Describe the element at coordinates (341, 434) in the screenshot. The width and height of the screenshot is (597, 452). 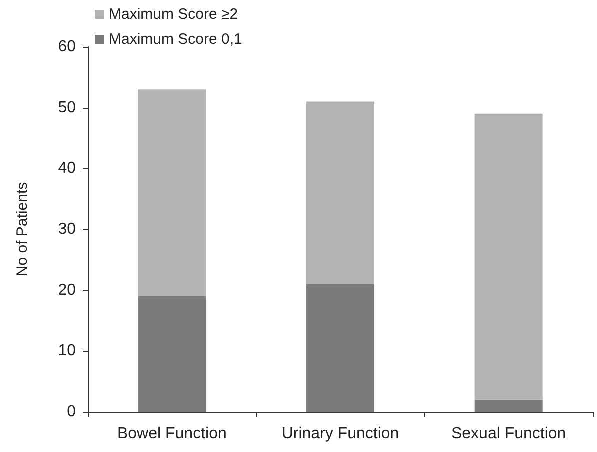
I see `x-tick-label: Urinary Function` at that location.